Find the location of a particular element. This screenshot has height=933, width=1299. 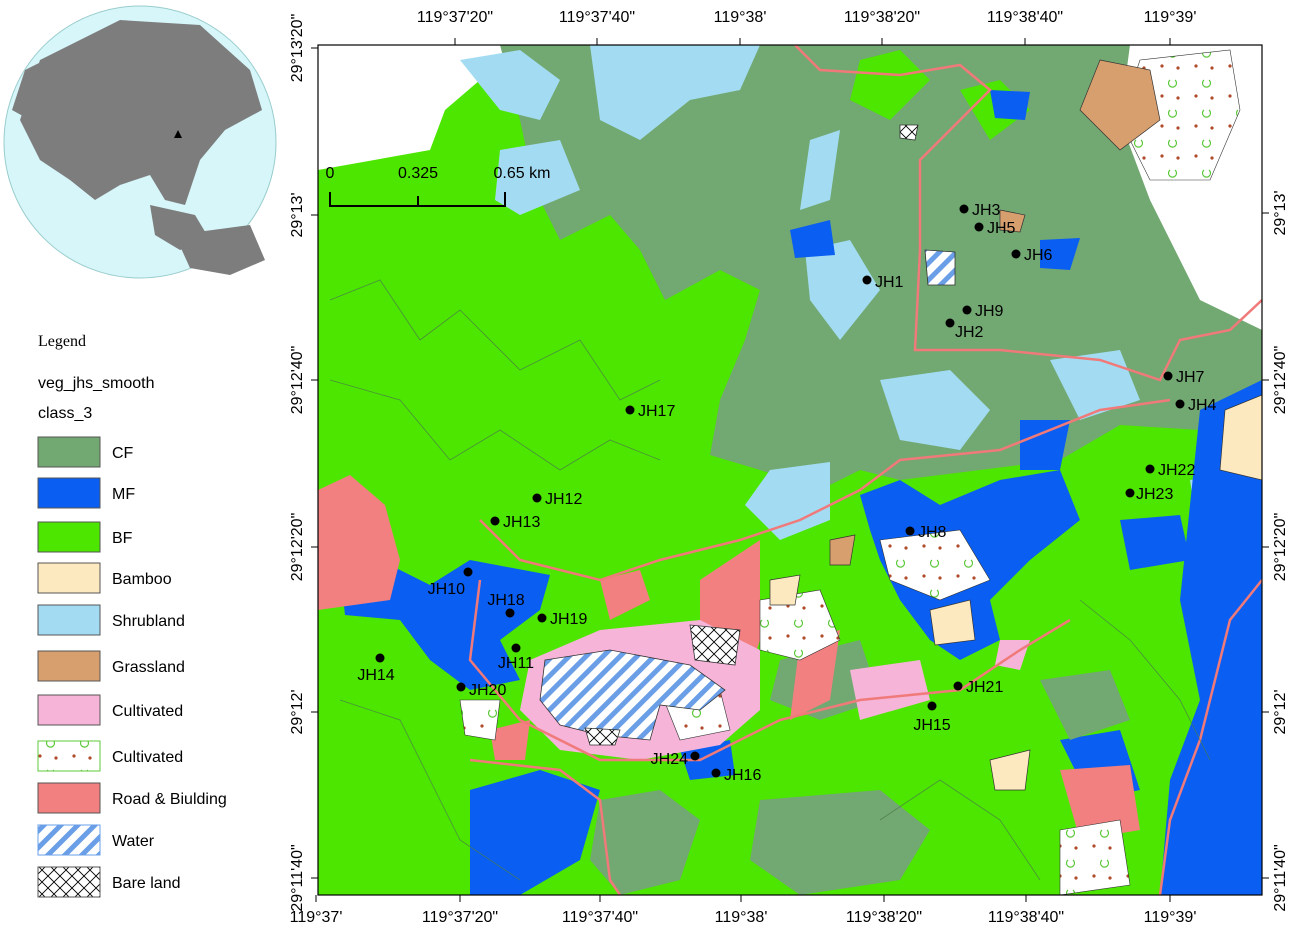

site-label: JH5 is located at coordinates (1001, 228).